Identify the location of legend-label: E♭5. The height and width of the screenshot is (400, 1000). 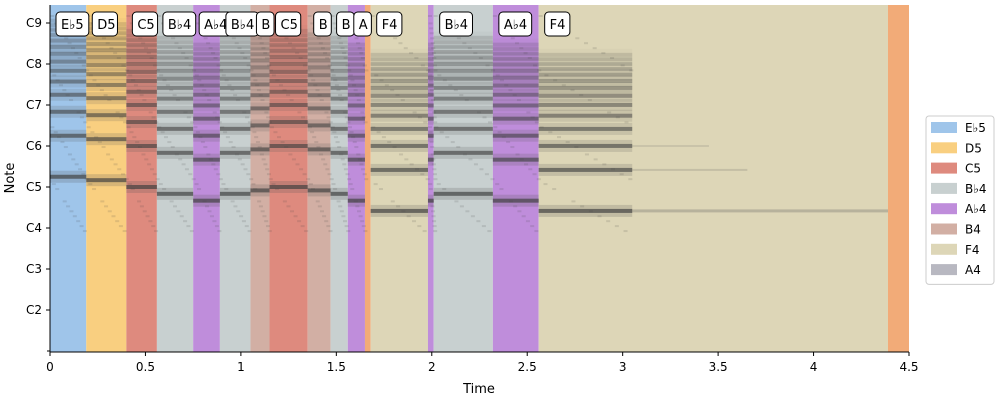
(975, 128).